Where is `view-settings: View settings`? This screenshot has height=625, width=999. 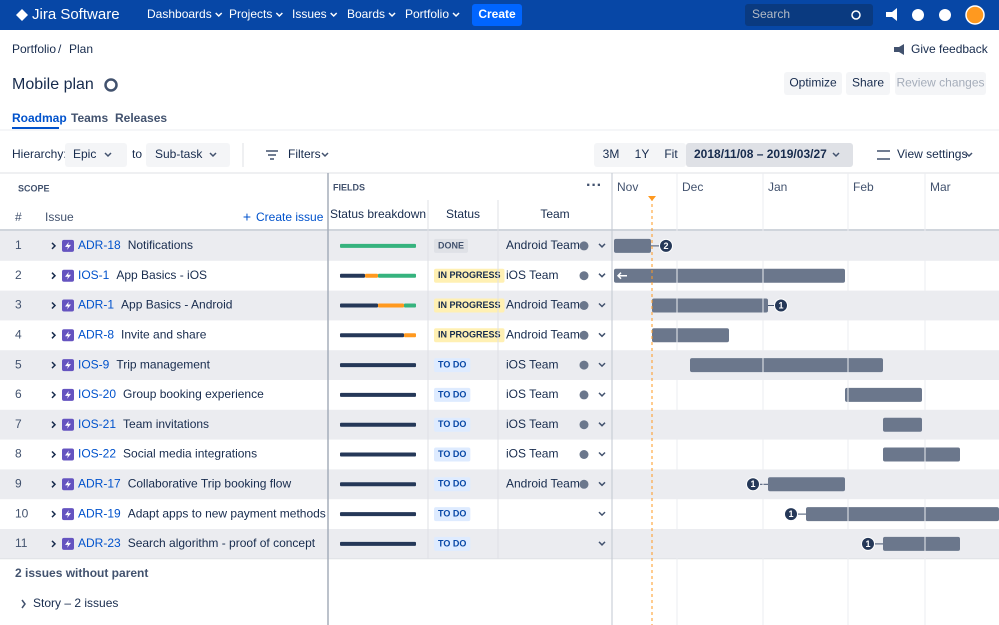 view-settings: View settings is located at coordinates (932, 154).